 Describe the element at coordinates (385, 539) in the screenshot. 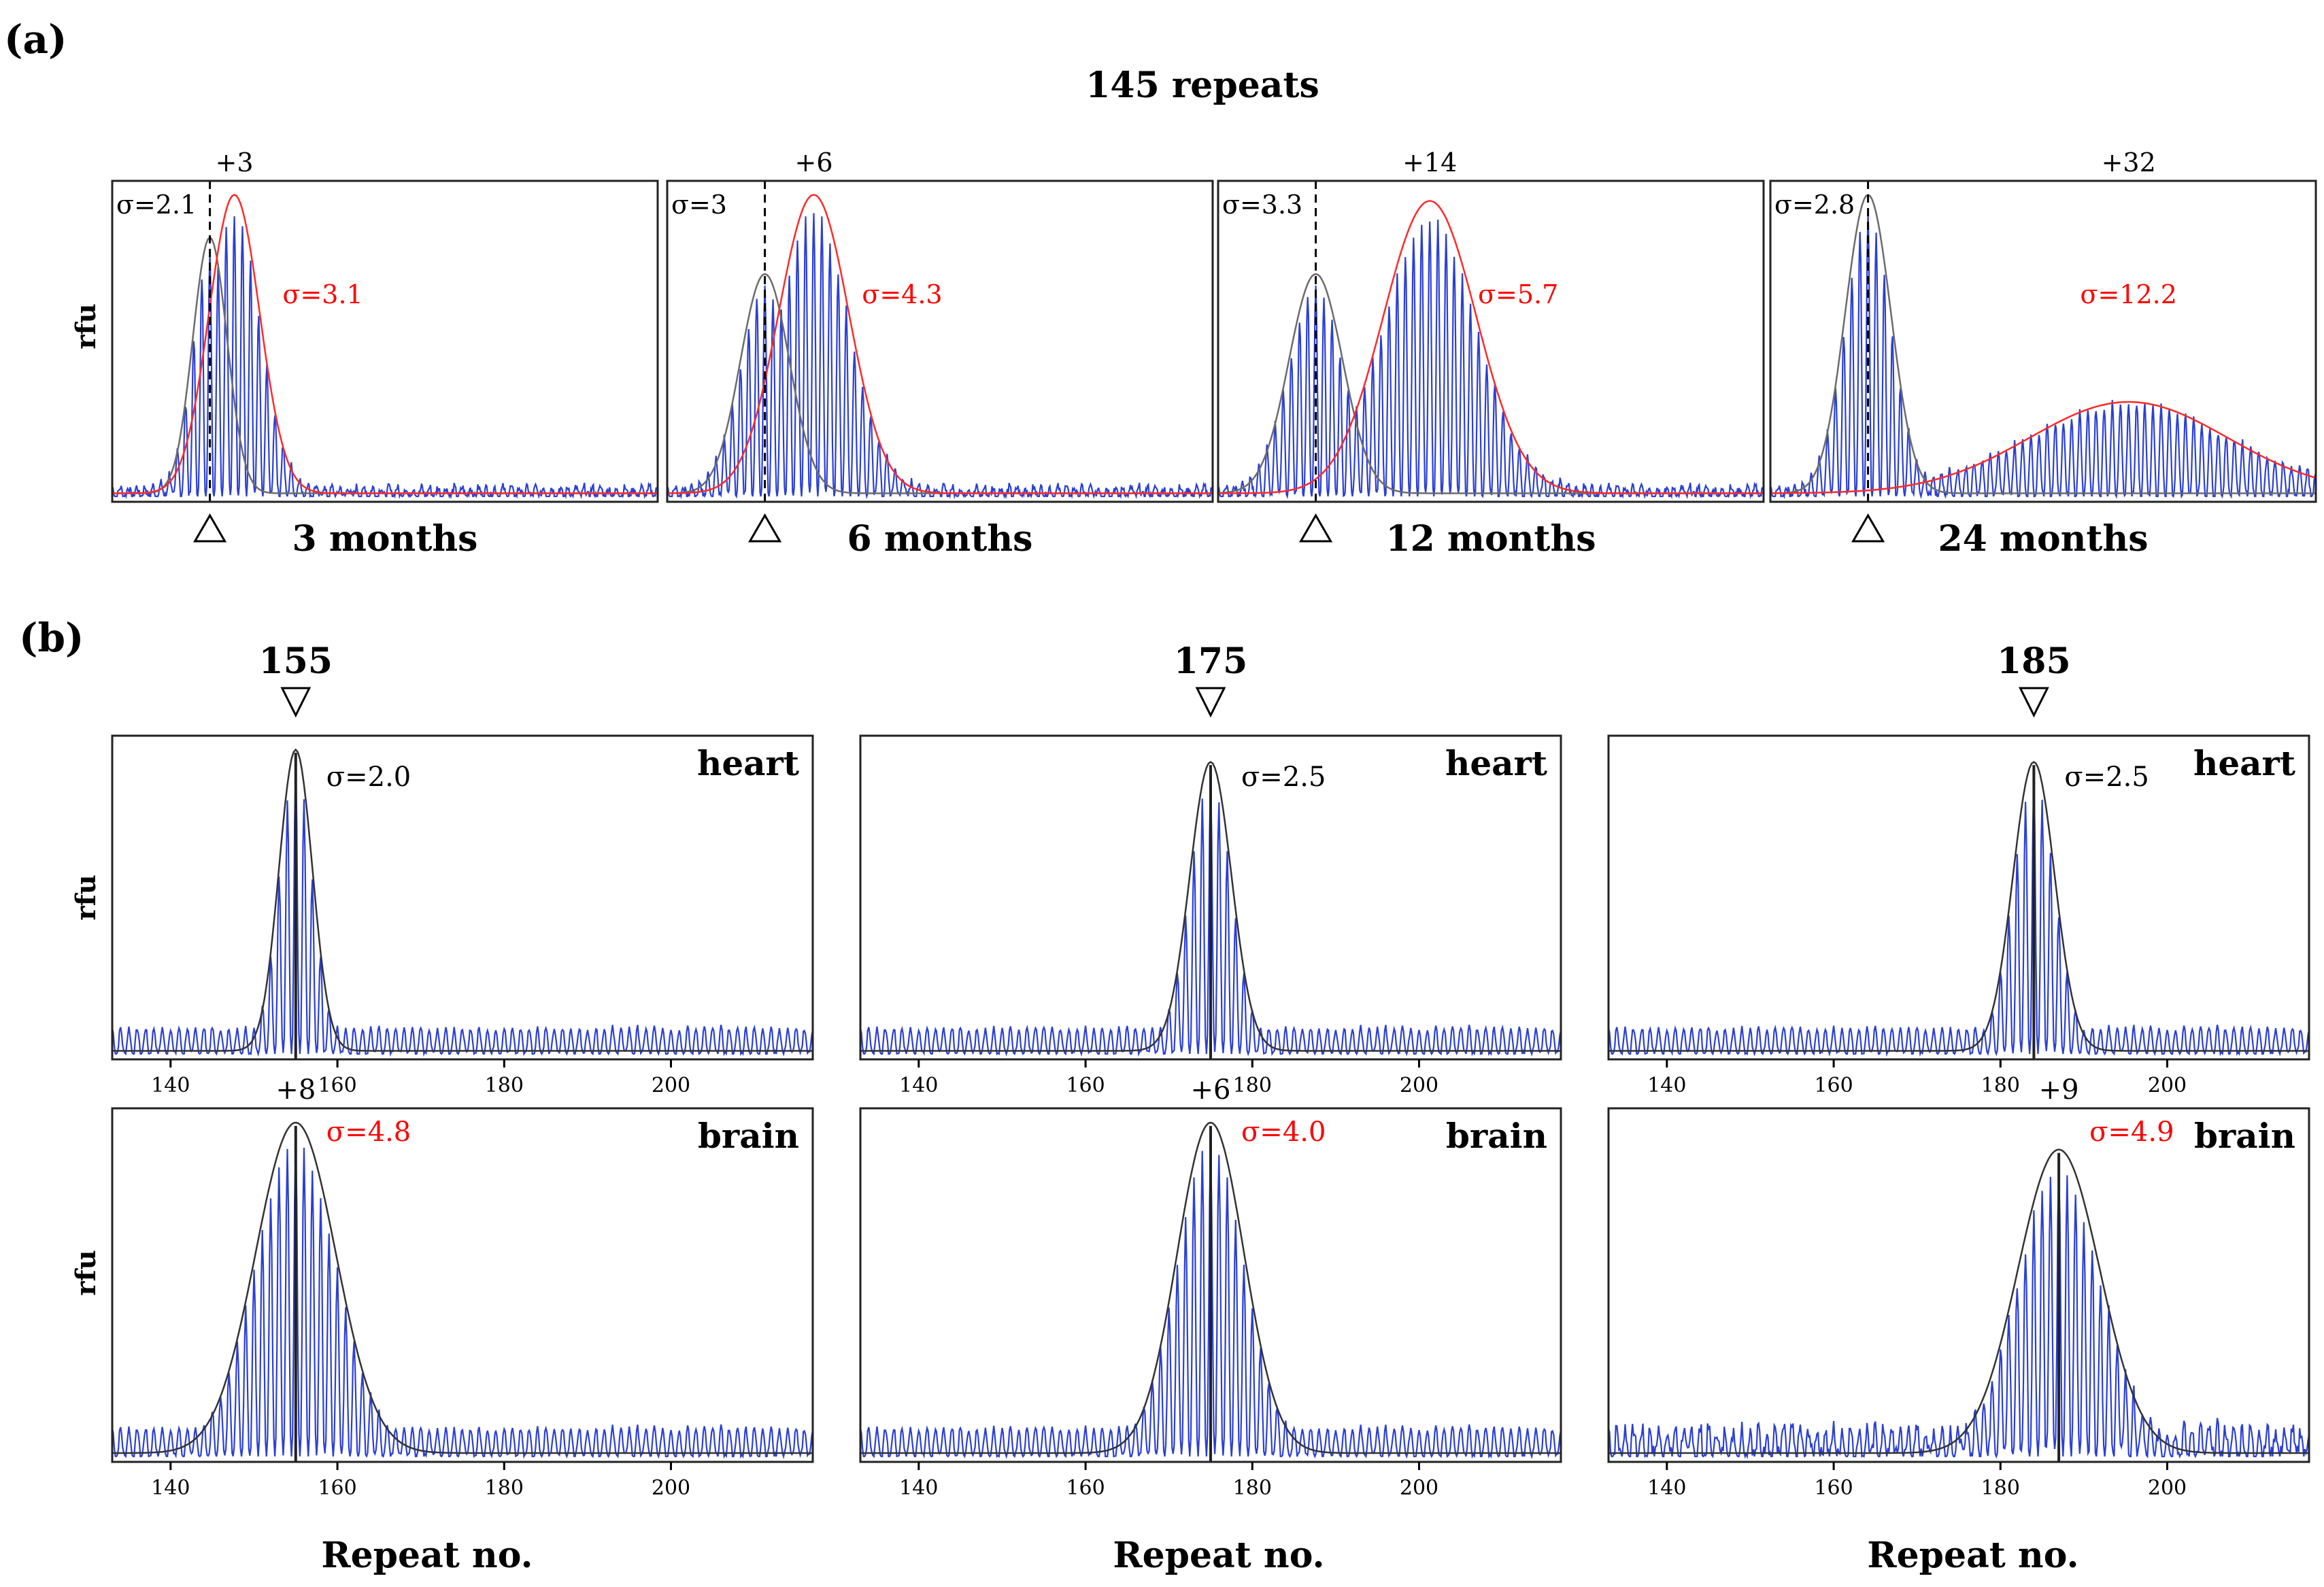

I see `timepoint-label: 3 months` at that location.